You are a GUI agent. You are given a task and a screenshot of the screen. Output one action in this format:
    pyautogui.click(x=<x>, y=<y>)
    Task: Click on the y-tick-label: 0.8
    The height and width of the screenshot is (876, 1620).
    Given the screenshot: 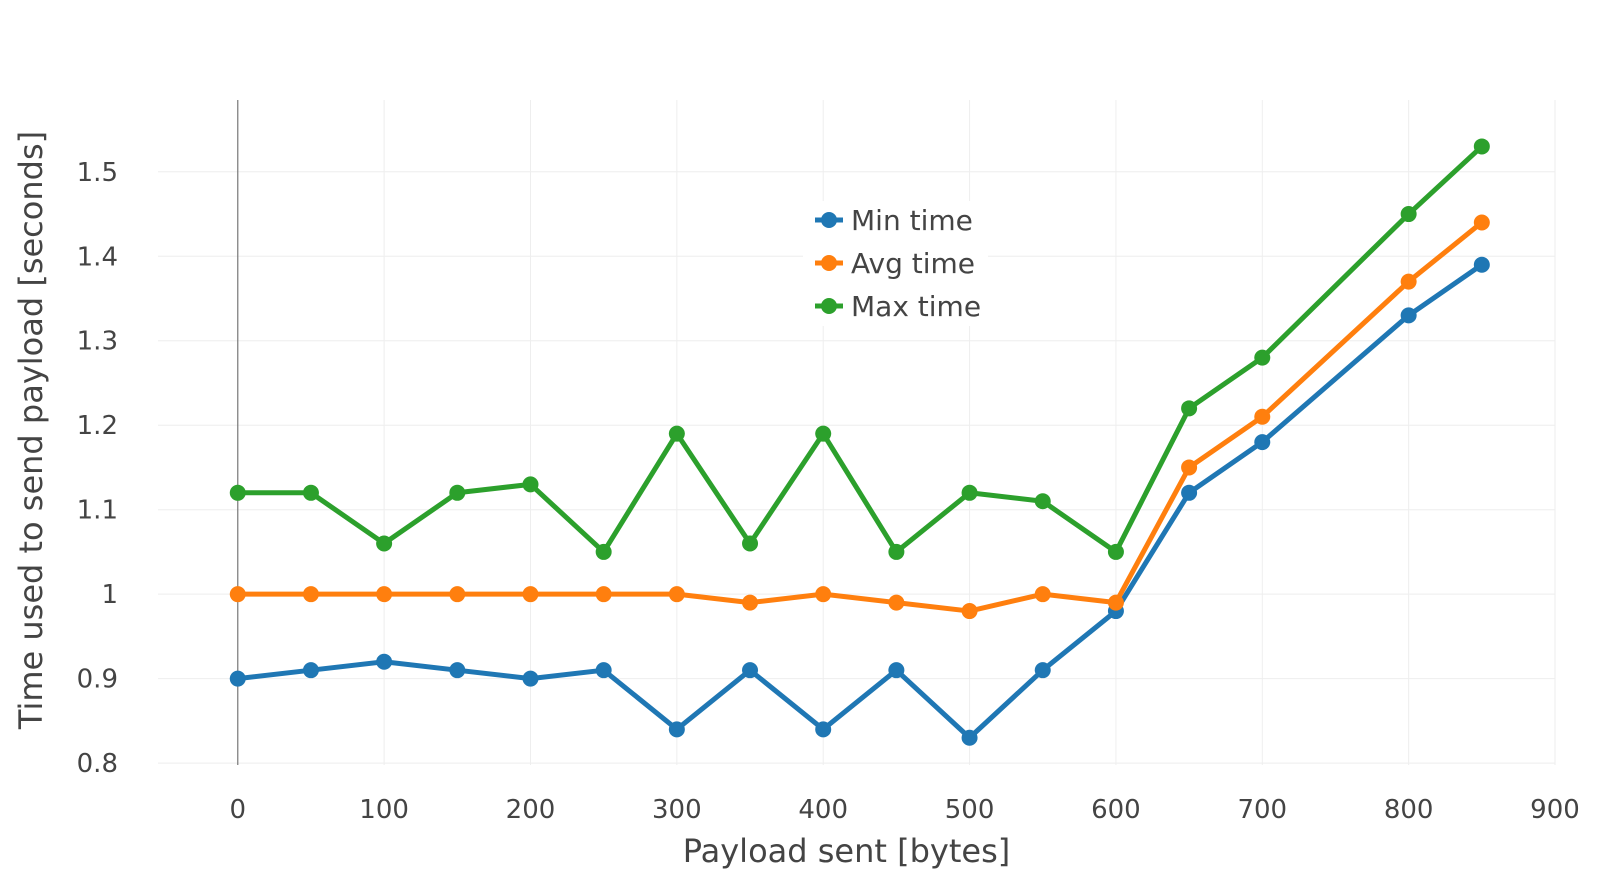 What is the action you would take?
    pyautogui.click(x=97, y=764)
    